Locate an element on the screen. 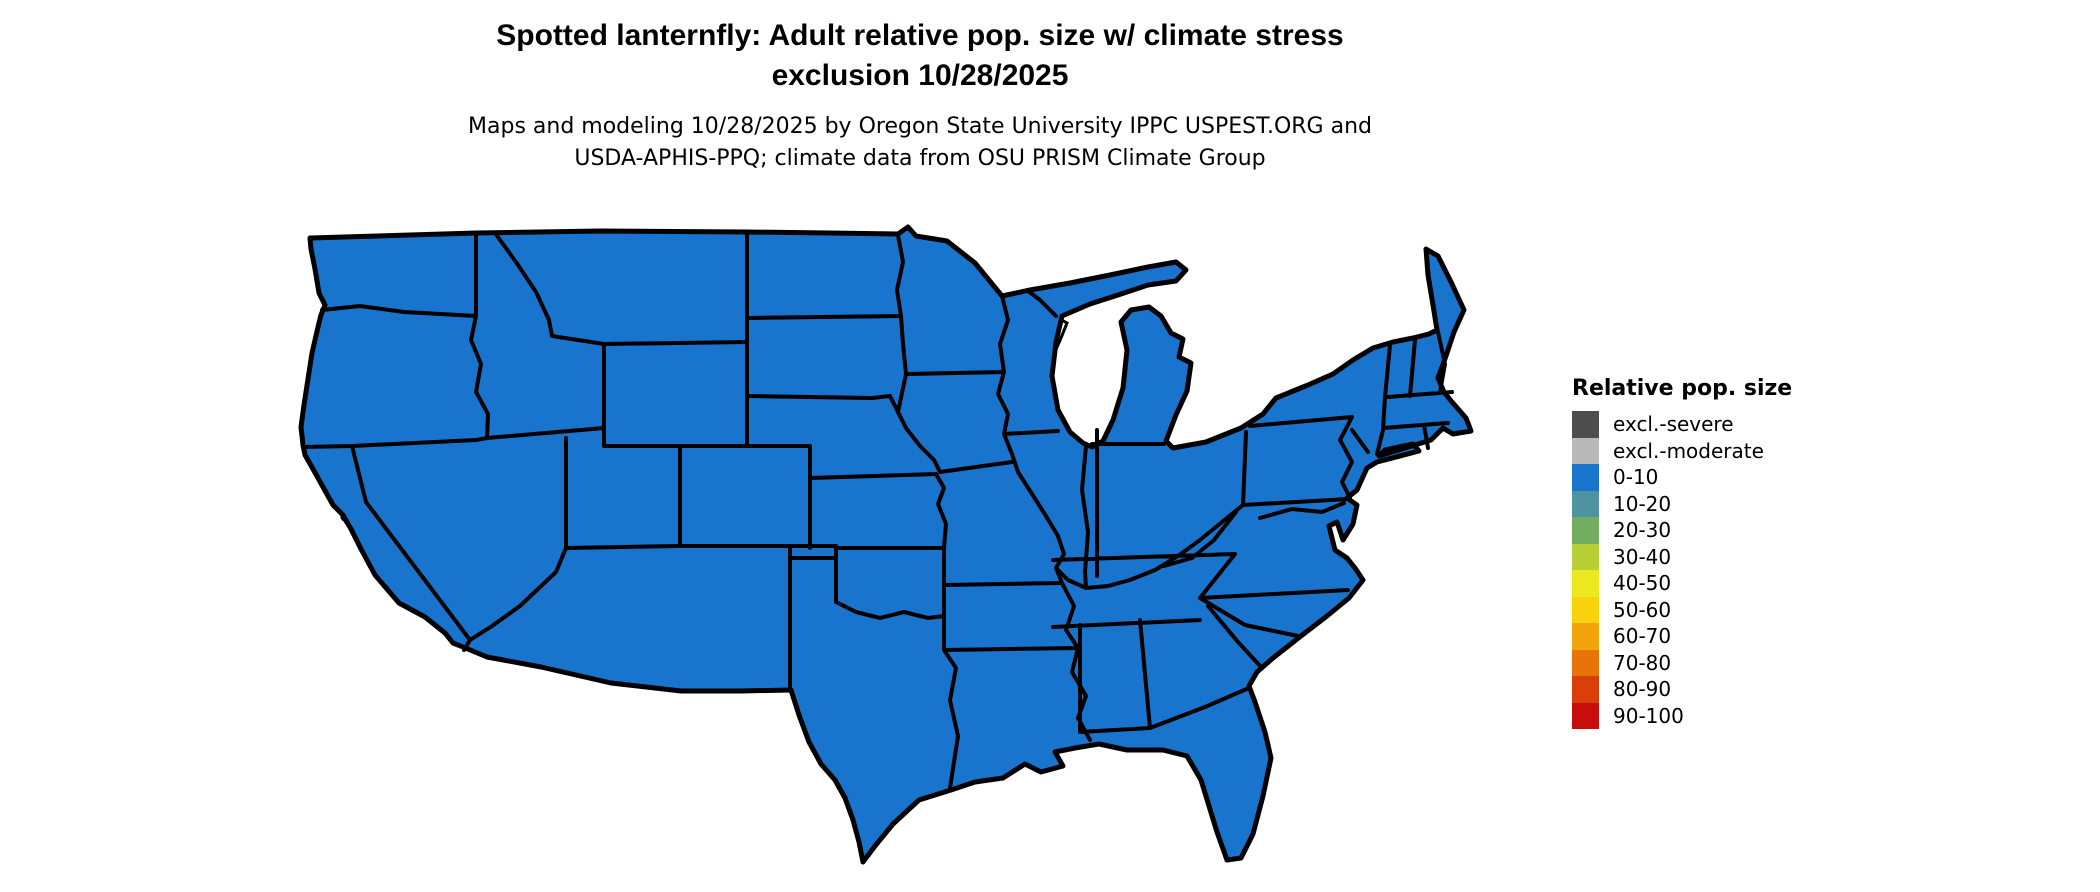 Image resolution: width=2100 pixels, height=892 pixels. legend-item: 70-80 is located at coordinates (1722, 662).